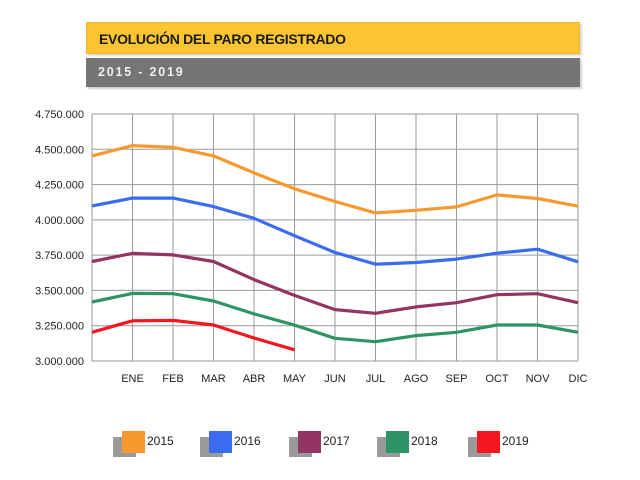 This screenshot has width=640, height=480. Describe the element at coordinates (424, 441) in the screenshot. I see `legend-label: 2018` at that location.